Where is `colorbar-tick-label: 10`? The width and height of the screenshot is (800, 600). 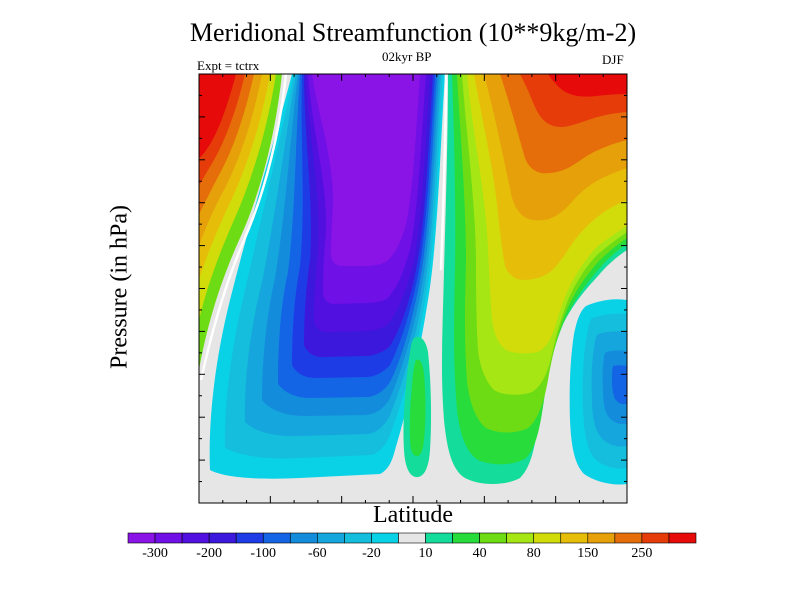
colorbar-tick-label: 10 is located at coordinates (425, 553).